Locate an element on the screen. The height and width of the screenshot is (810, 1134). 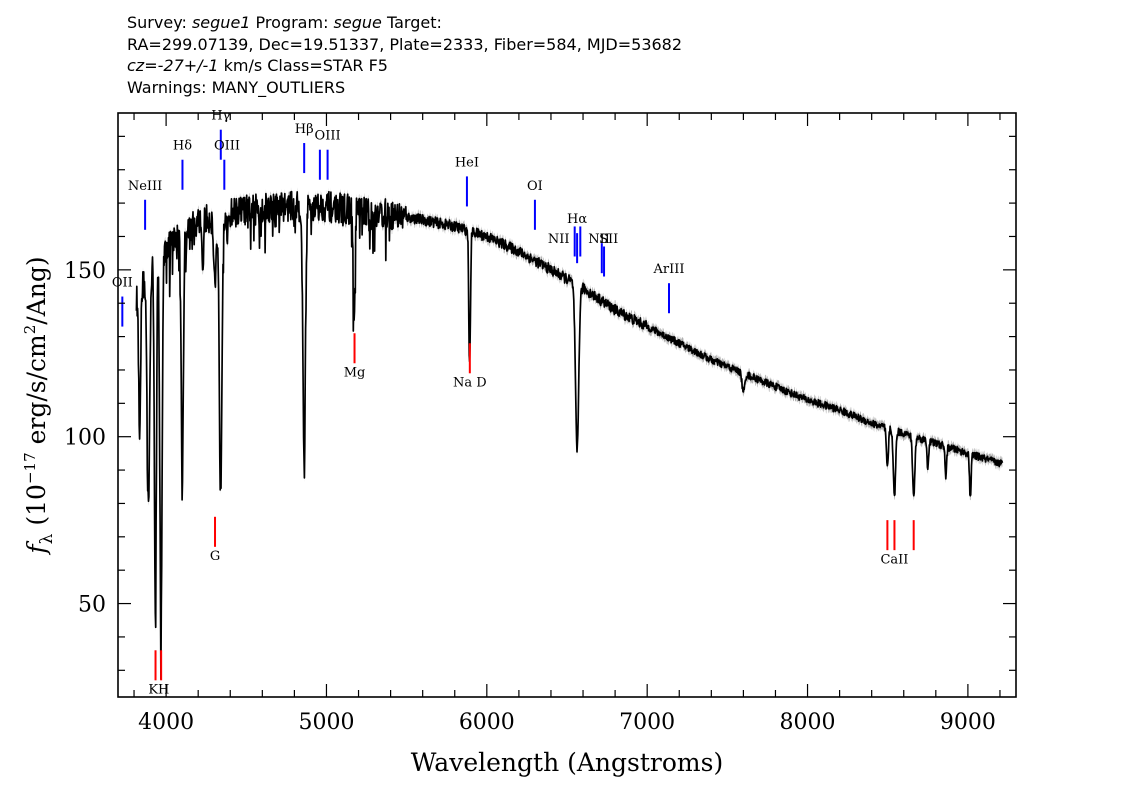
x-axis-title: Wavelength (Angstroms) is located at coordinates (567, 762).